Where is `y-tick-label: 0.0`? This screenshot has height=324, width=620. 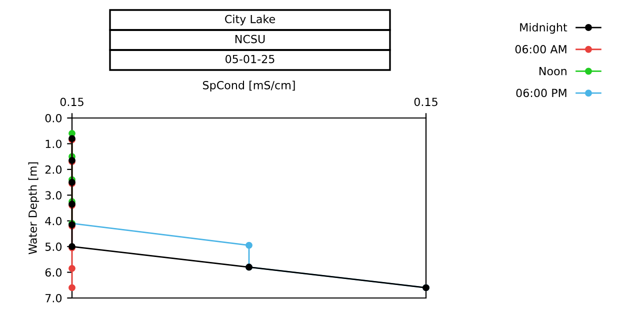
y-tick-label: 0.0 is located at coordinates (53, 118).